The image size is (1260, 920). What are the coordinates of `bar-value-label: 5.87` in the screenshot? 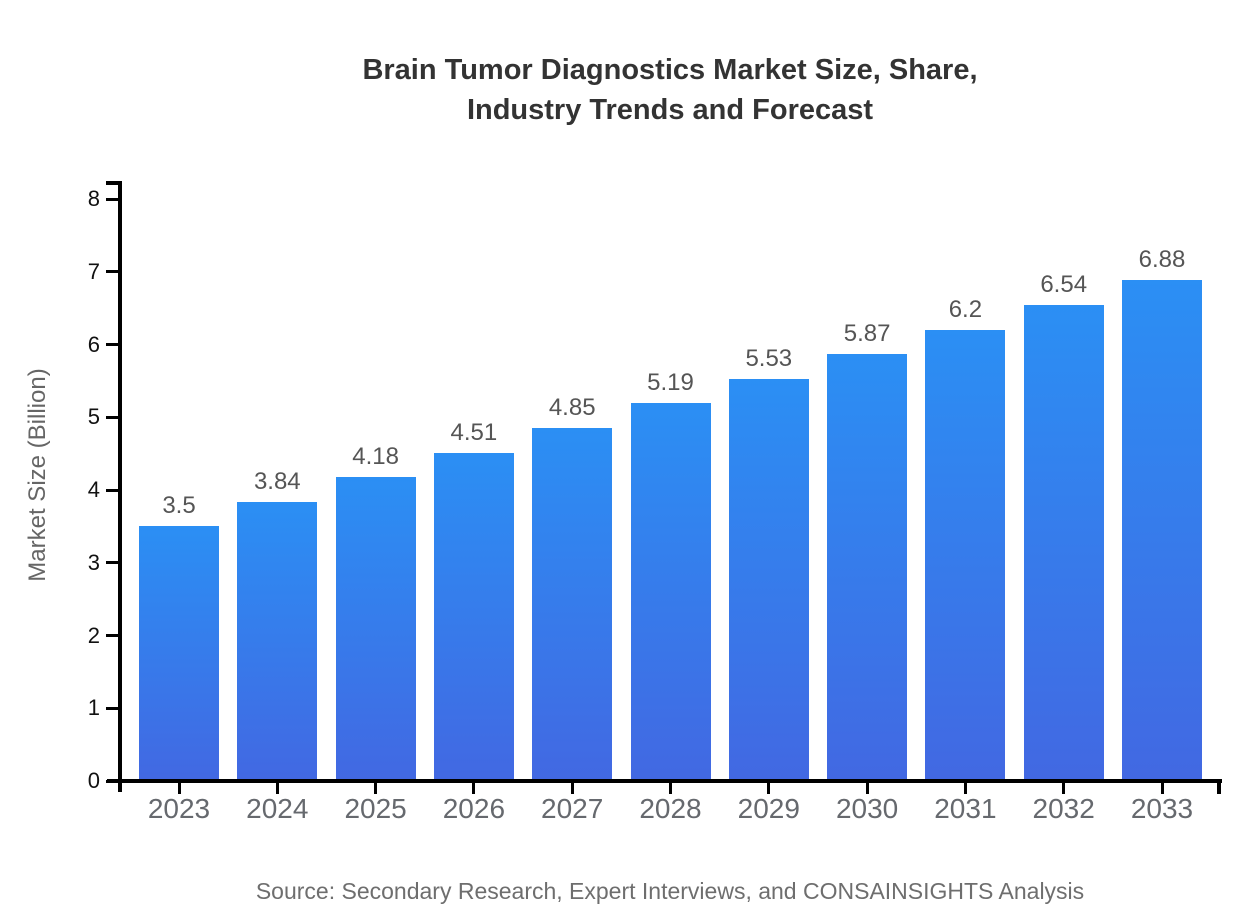 It's located at (867, 333).